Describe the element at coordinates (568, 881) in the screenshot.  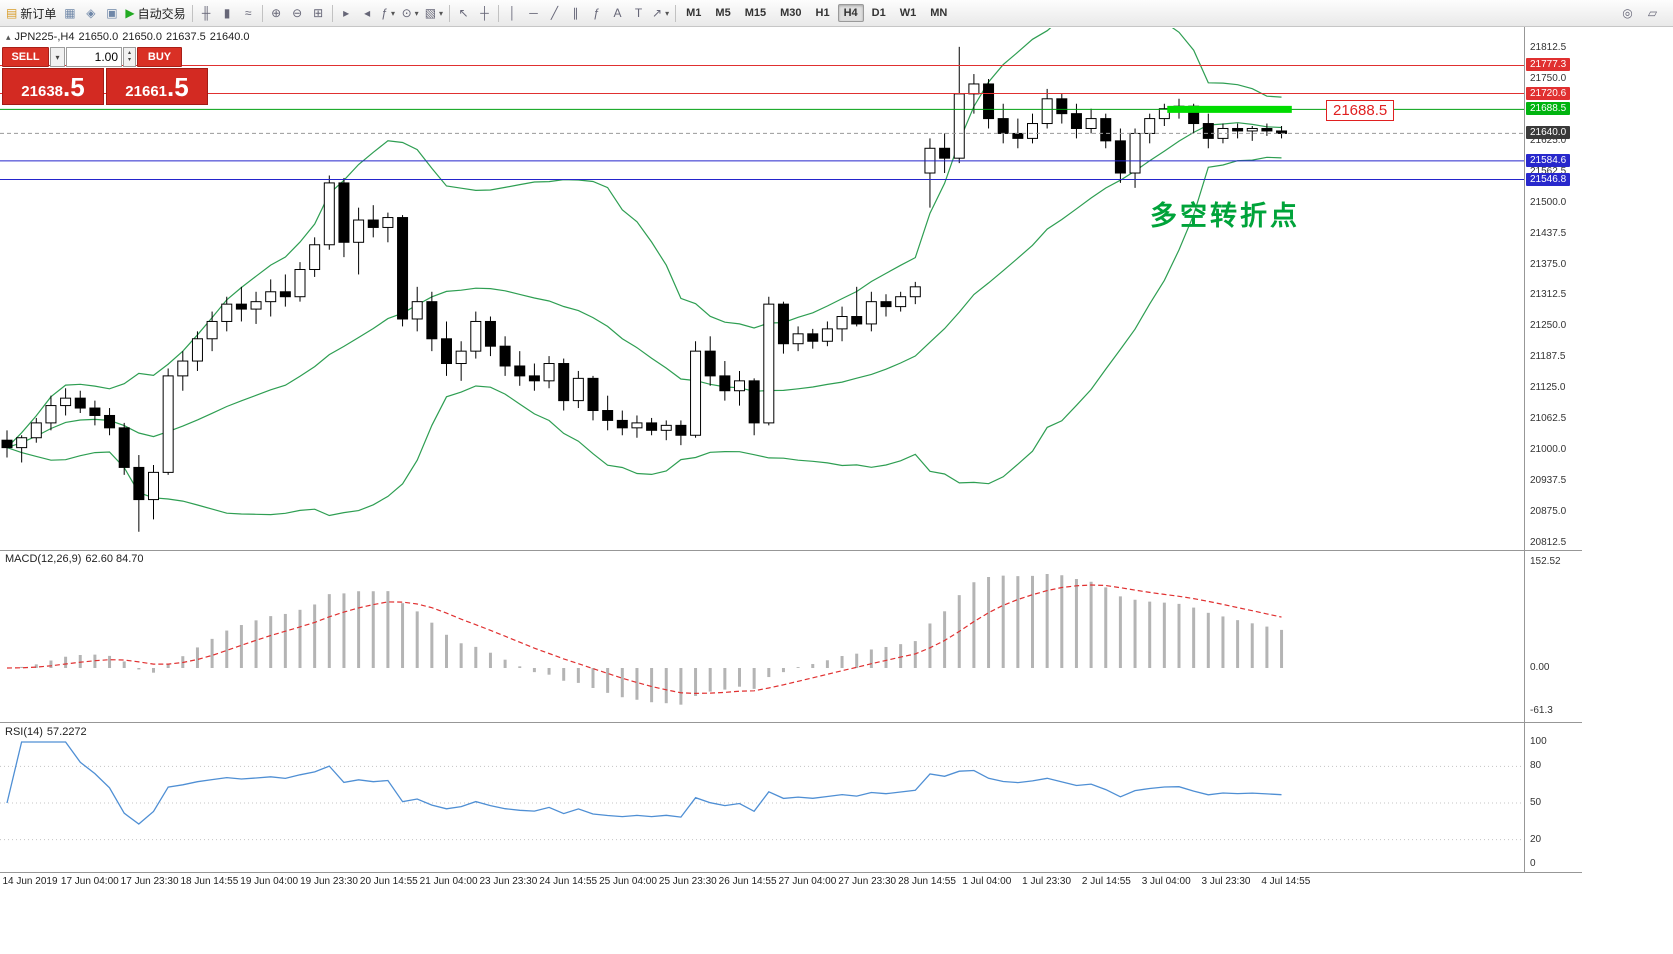
I see `time-axis-label: 24 Jun 14:55` at that location.